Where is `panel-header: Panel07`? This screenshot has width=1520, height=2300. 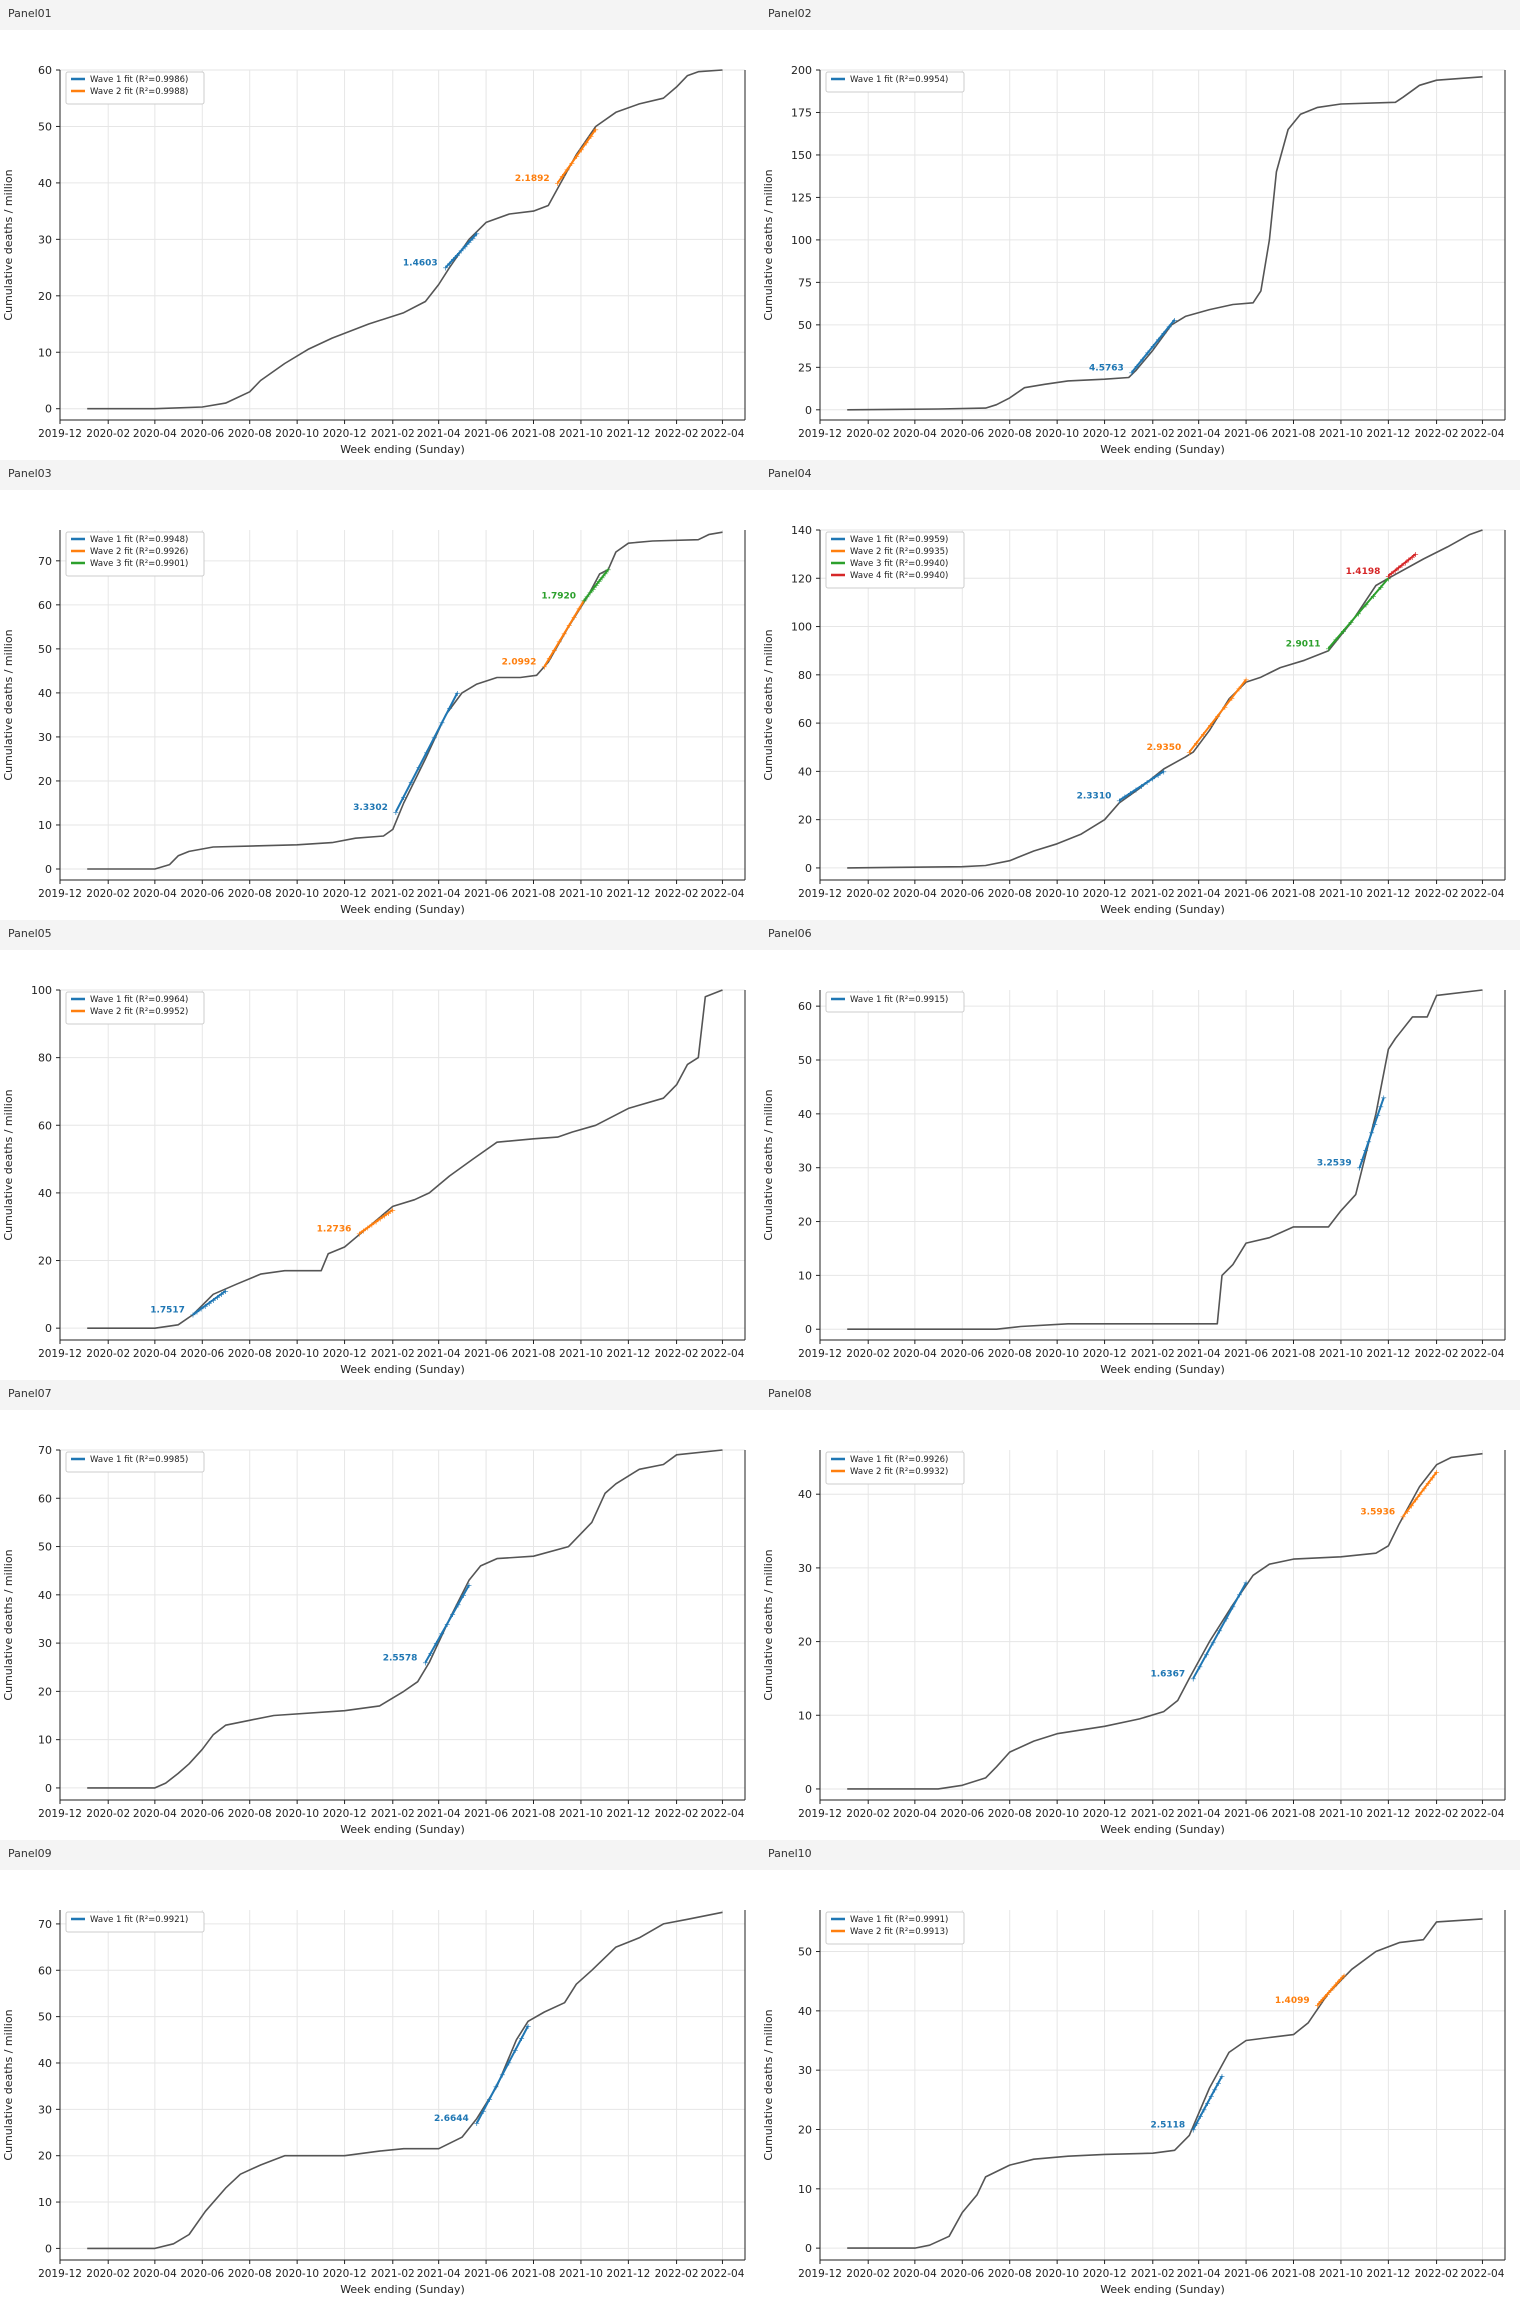 panel-header: Panel07 is located at coordinates (380, 1395).